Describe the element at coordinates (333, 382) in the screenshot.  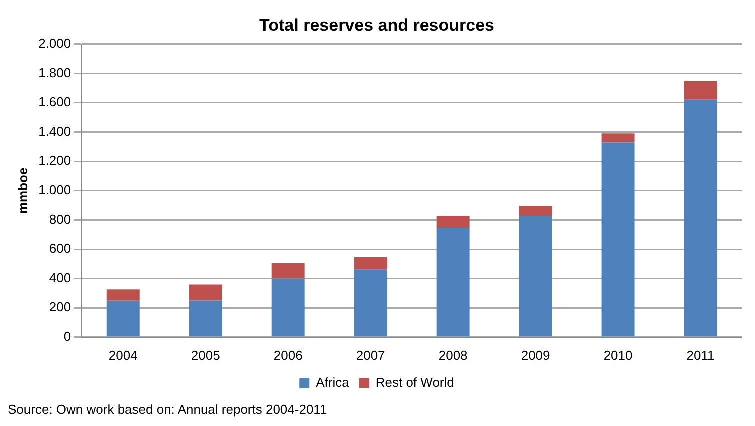
I see `legend-label: Africa` at that location.